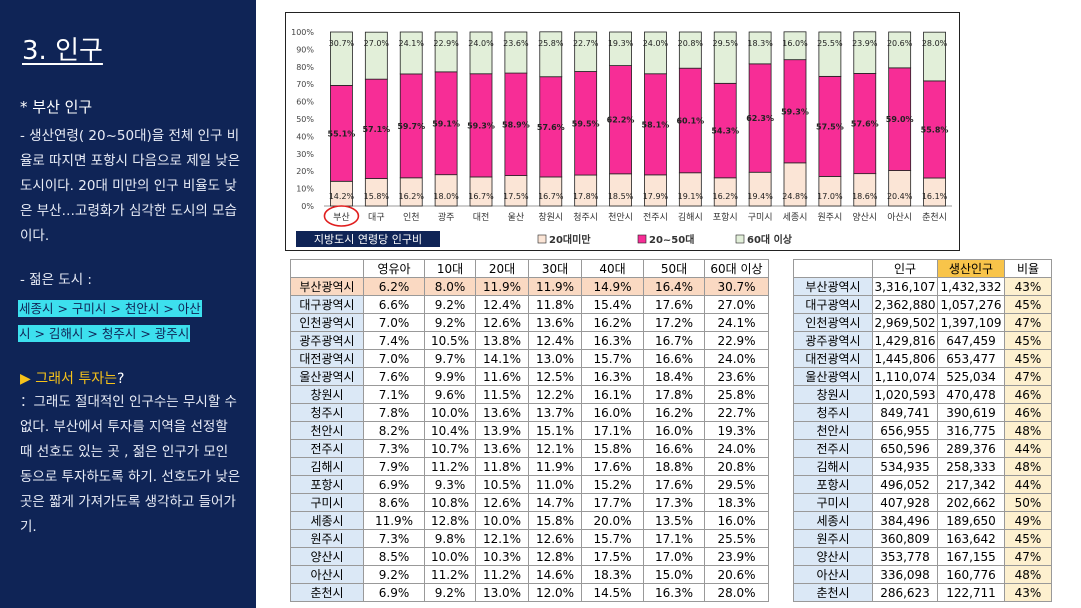  Describe the element at coordinates (529, 556) in the screenshot. I see `table-row: 양산시 8.5% 10.0% 10.3% 12.8% 17.5% 17.0% 23.9%` at that location.